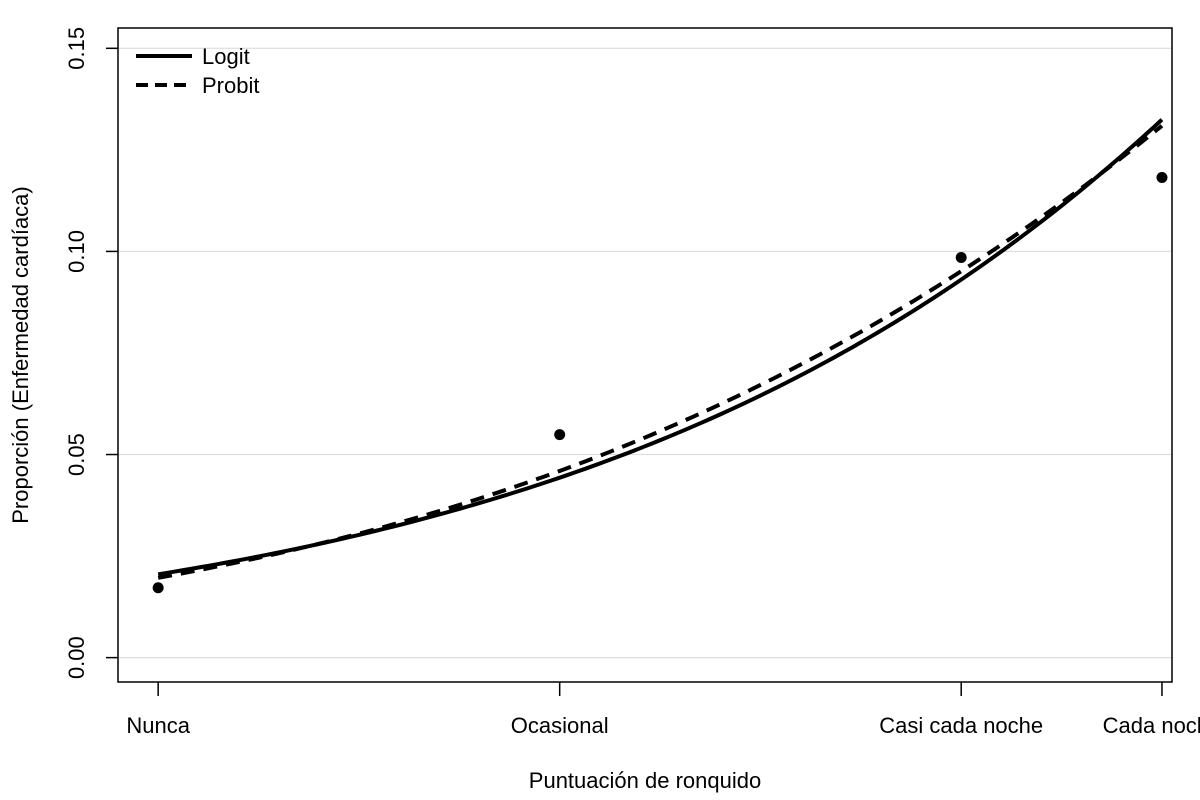  Describe the element at coordinates (20, 355) in the screenshot. I see `y-axis-title: Proporción (Enfermedad cardíaca)` at that location.